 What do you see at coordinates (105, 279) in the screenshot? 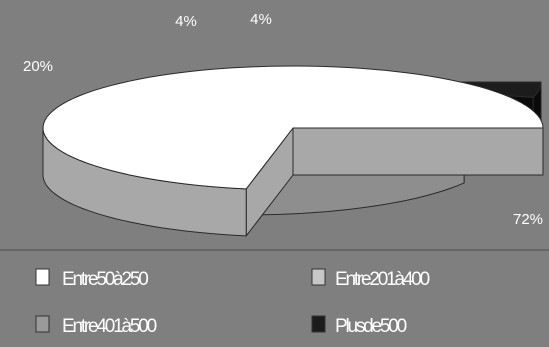
I see `legend-label-1: Entre50à250` at bounding box center [105, 279].